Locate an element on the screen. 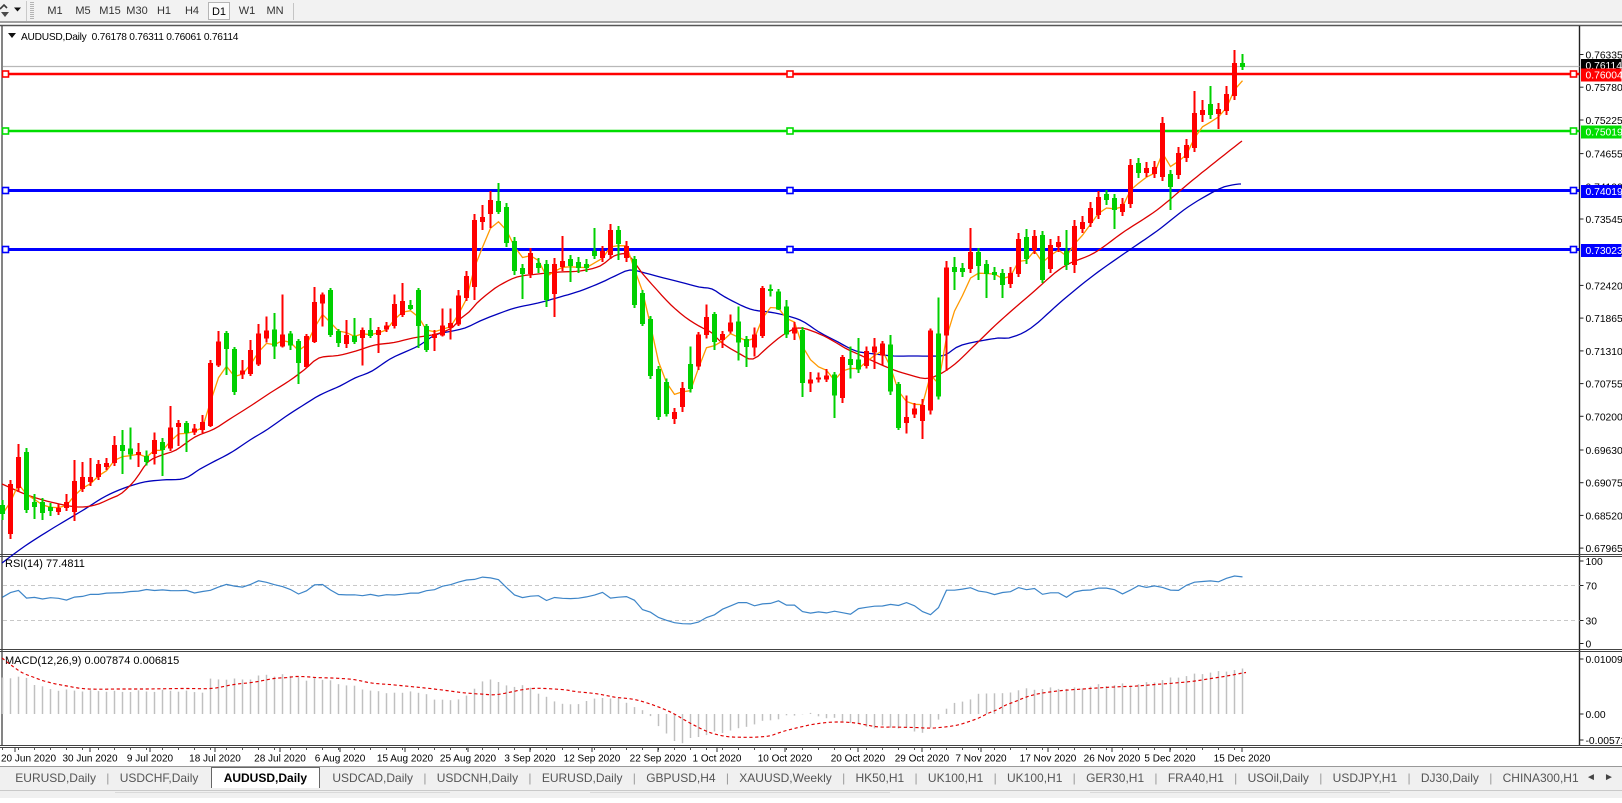  svg-text: 0.76004 is located at coordinates (1604, 76).